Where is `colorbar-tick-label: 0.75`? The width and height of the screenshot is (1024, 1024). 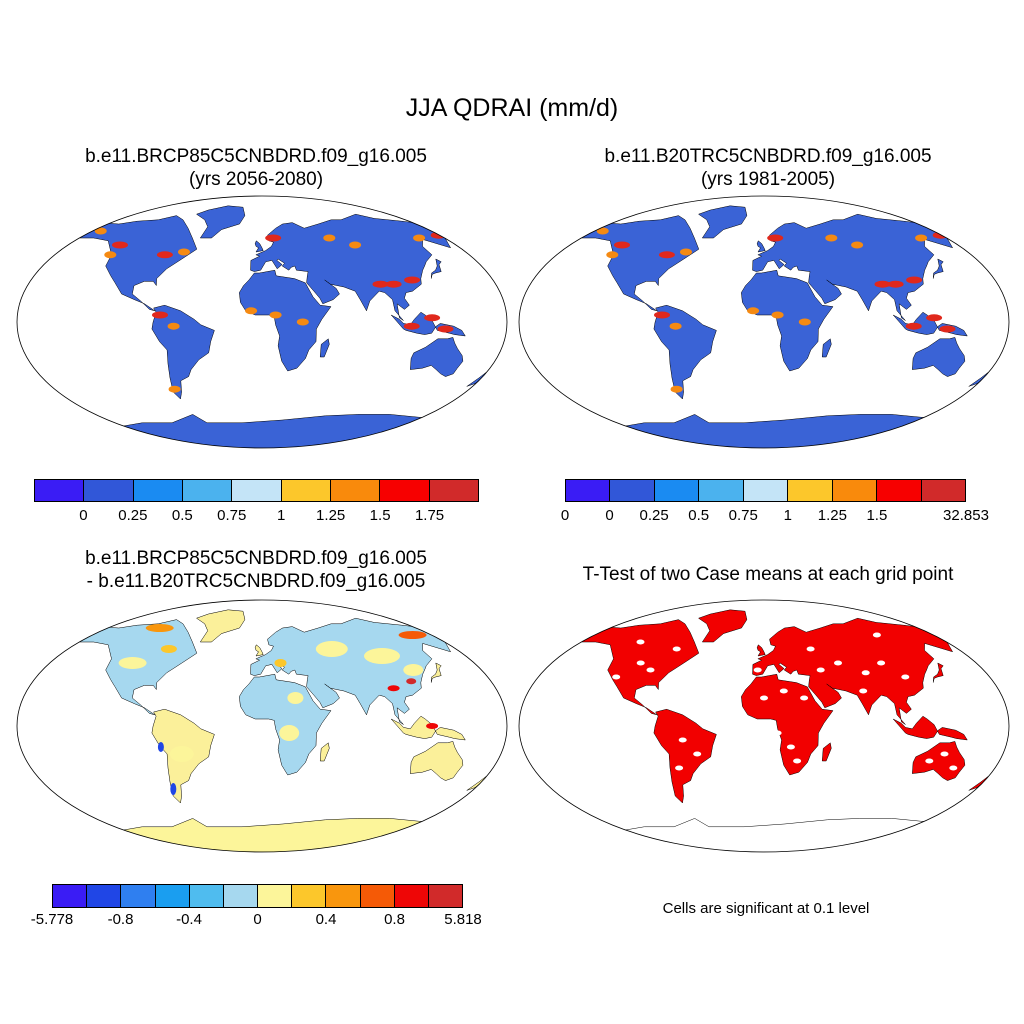
colorbar-tick-label: 0.75 is located at coordinates (232, 515).